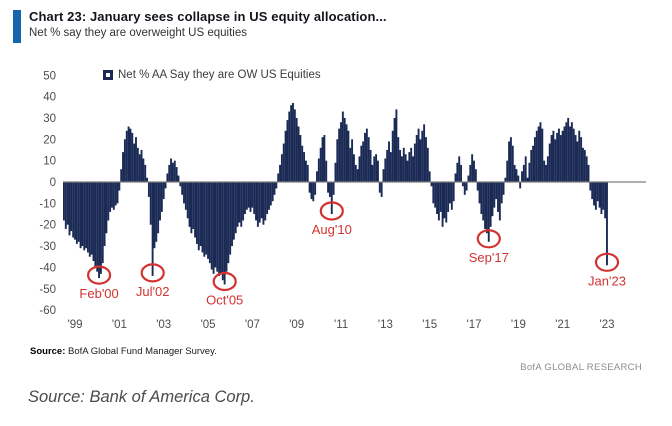 This screenshot has height=426, width=672. I want to click on y-tick-label: -50, so click(47, 290).